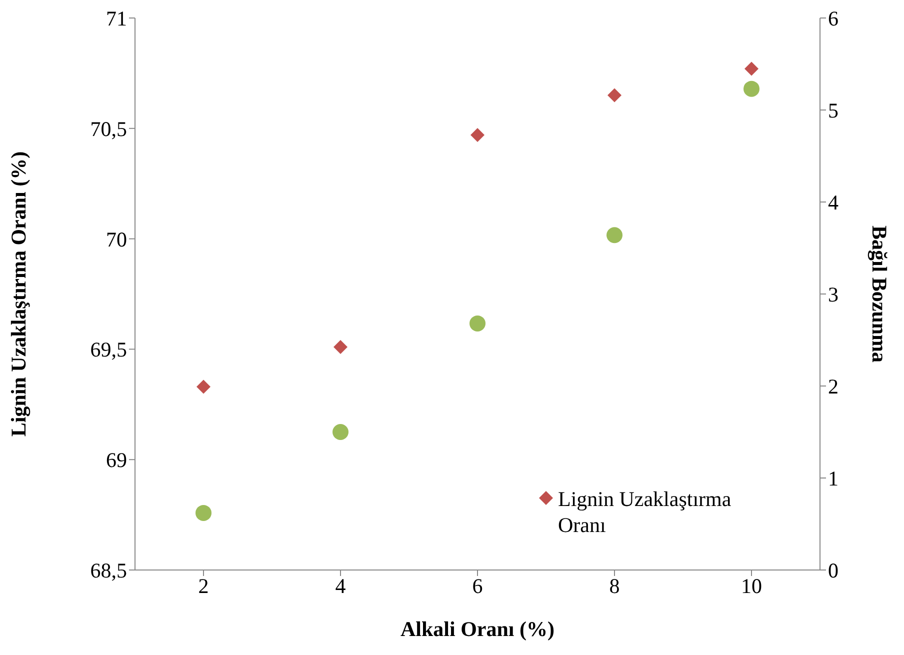 This screenshot has height=655, width=904. I want to click on y2-tick-label: 0, so click(833, 570).